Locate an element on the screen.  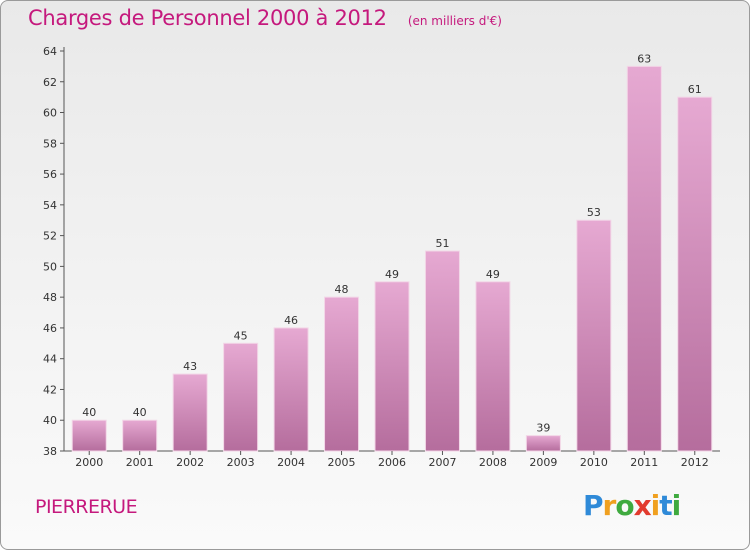
y-tick-label: 38 is located at coordinates (50, 451).